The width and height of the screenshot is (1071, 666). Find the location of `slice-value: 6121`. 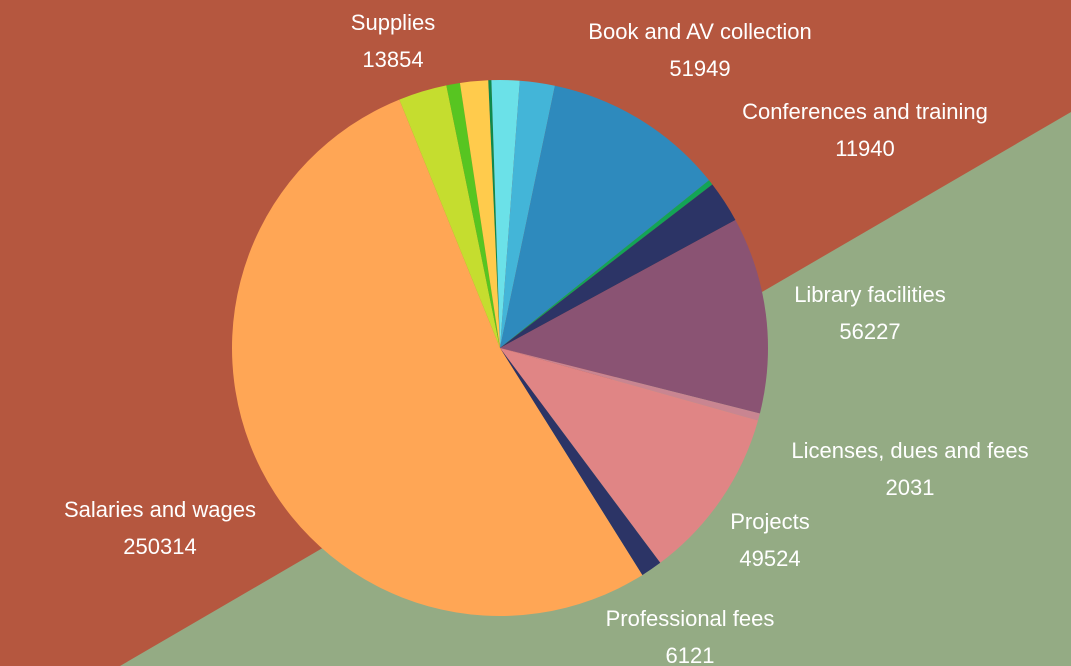

slice-value: 6121 is located at coordinates (690, 654).